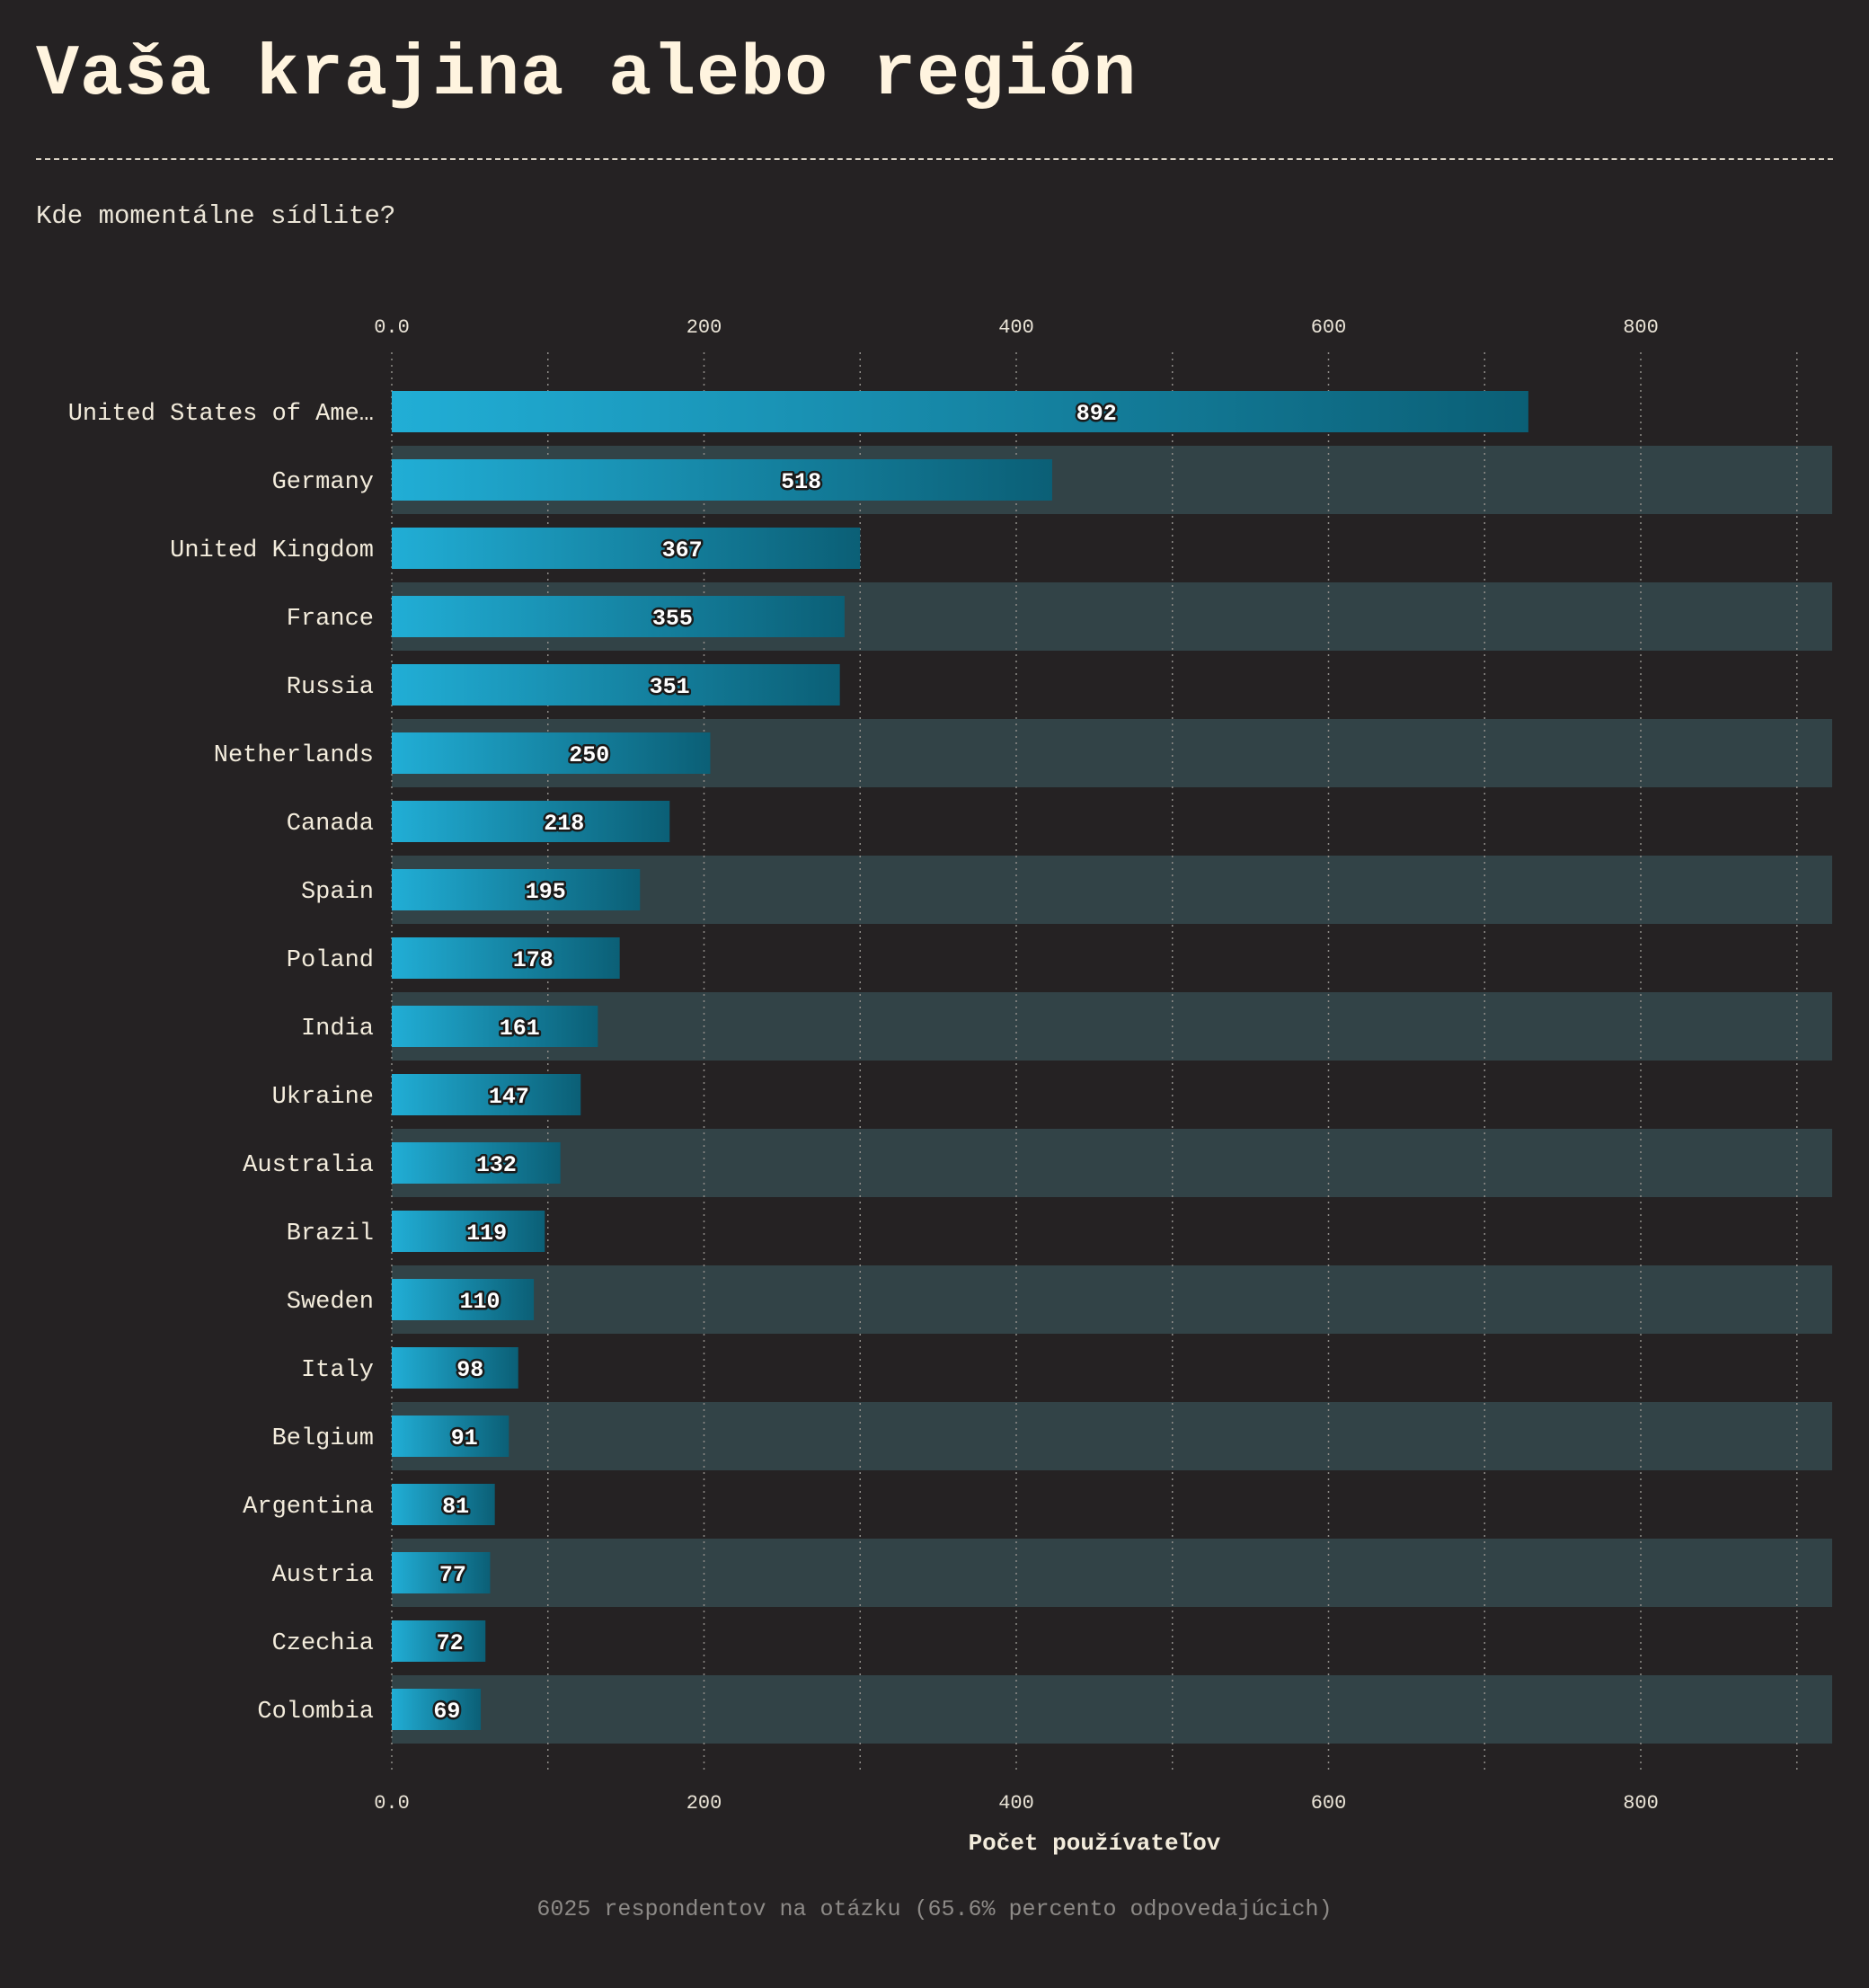 This screenshot has height=1988, width=1869. Describe the element at coordinates (330, 620) in the screenshot. I see `category-label: France` at that location.